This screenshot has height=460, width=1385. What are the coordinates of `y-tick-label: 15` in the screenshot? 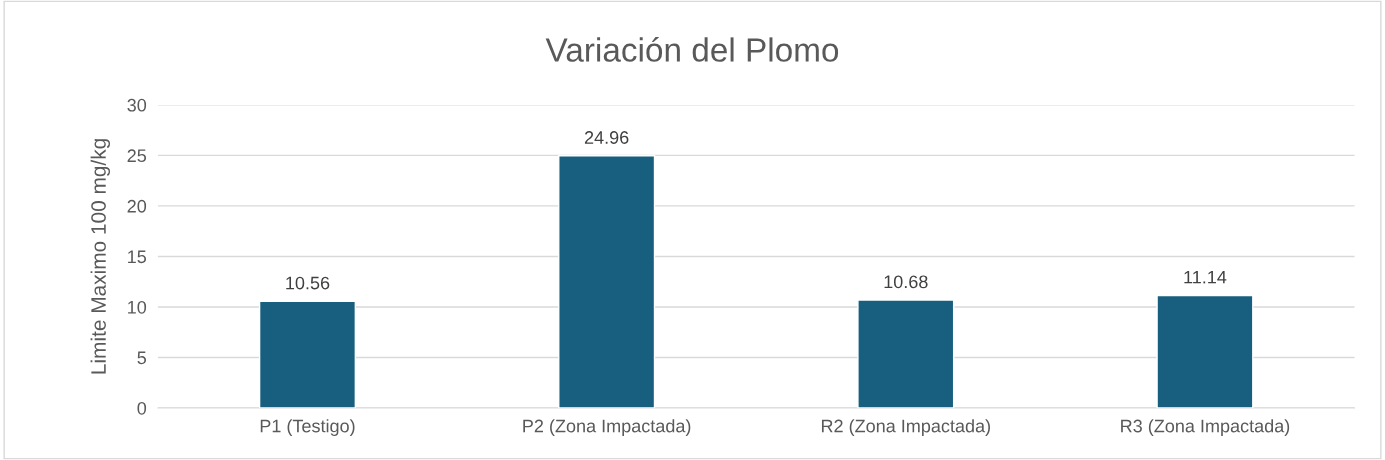 It's located at (137, 257).